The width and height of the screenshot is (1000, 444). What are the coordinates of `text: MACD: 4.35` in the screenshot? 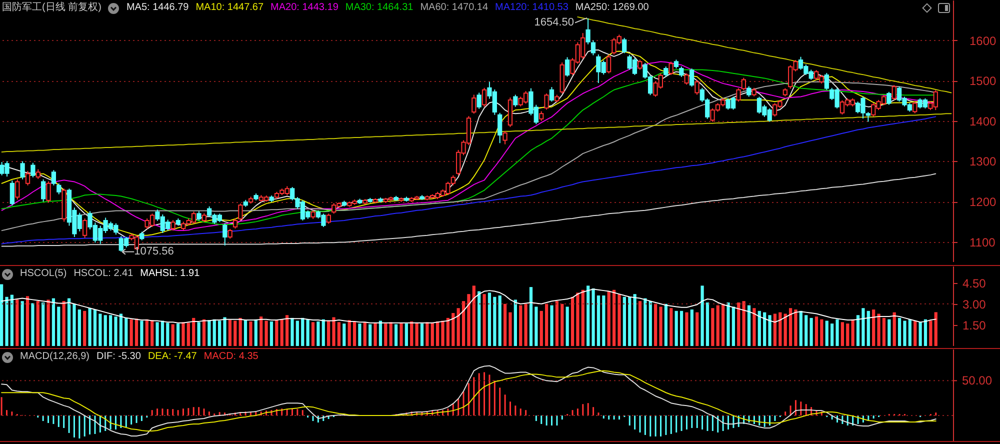 It's located at (231, 357).